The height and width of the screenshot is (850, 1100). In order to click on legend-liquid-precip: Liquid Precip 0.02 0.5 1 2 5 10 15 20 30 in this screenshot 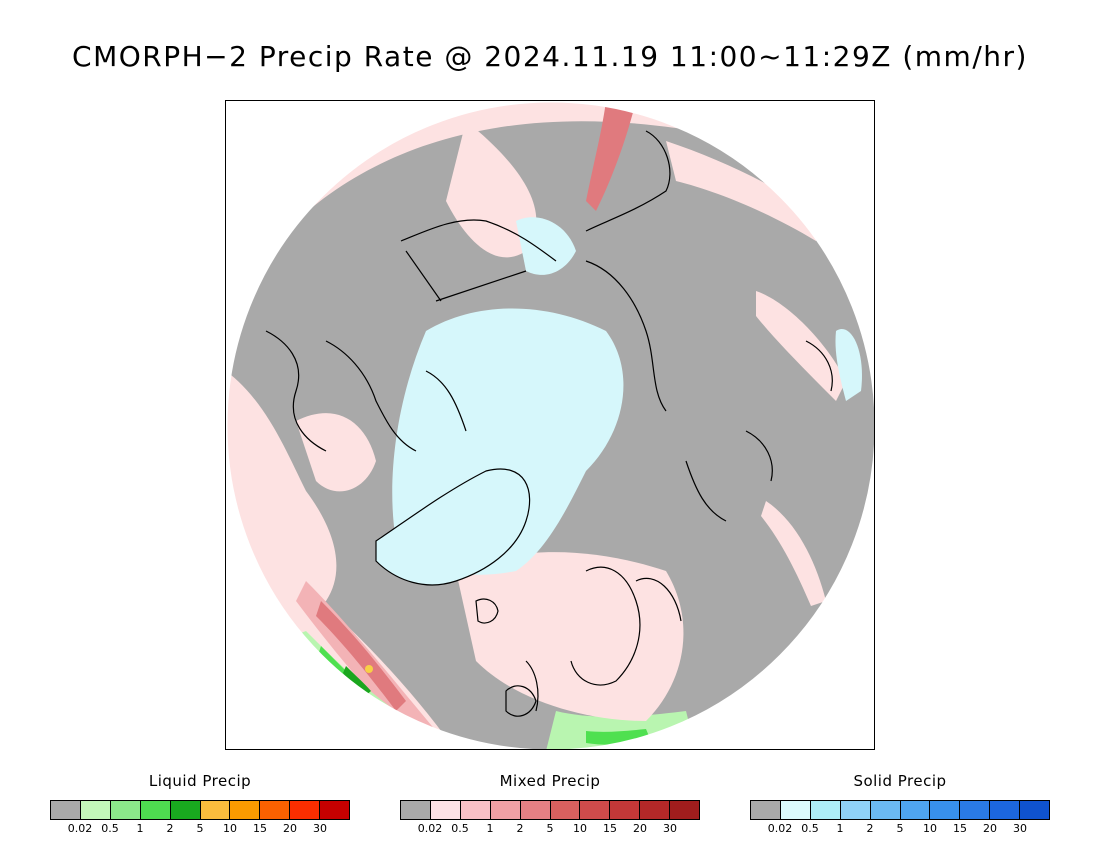, I will do `click(200, 804)`.